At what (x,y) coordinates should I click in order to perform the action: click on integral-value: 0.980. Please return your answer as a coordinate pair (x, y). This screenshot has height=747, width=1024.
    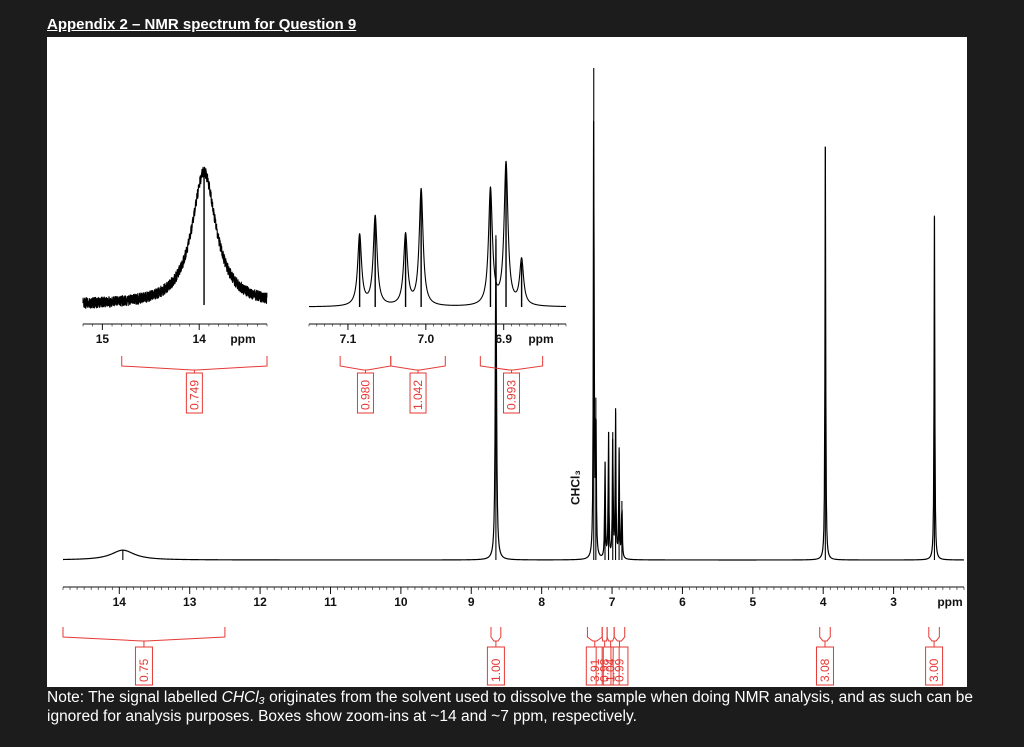
    Looking at the image, I should click on (365, 395).